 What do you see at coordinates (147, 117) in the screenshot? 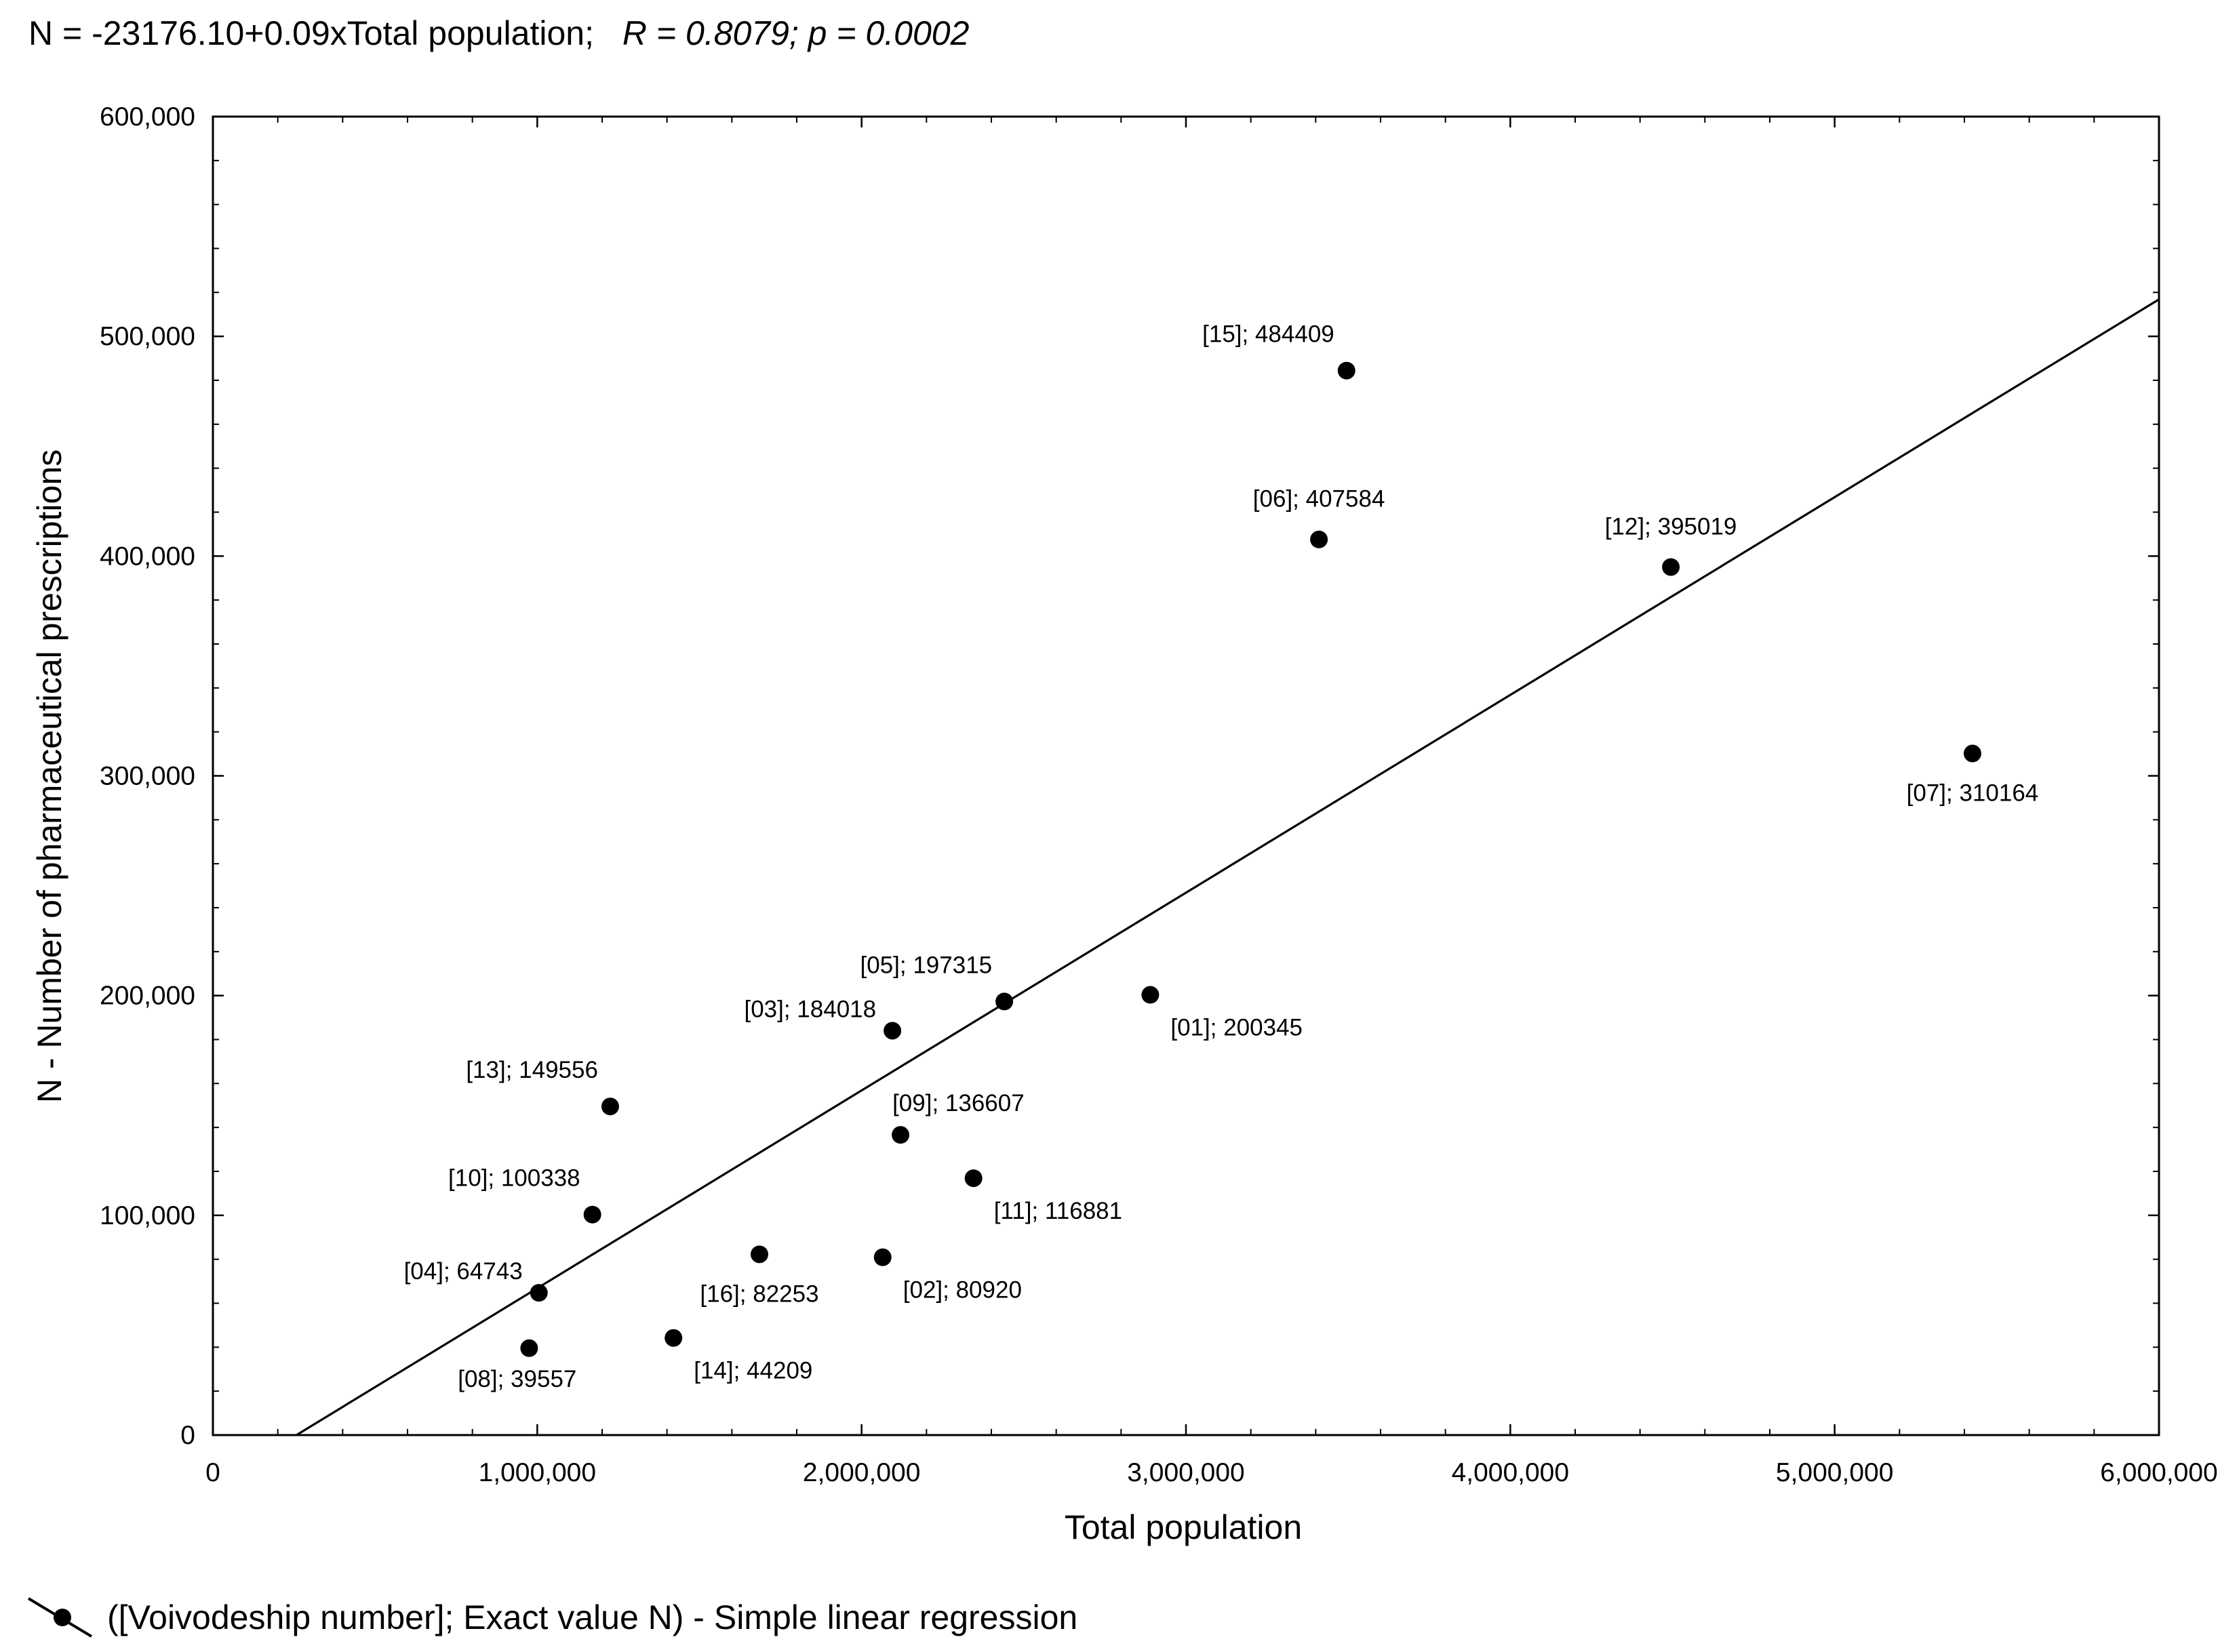
I see `y-tick-label: 600,000` at bounding box center [147, 117].